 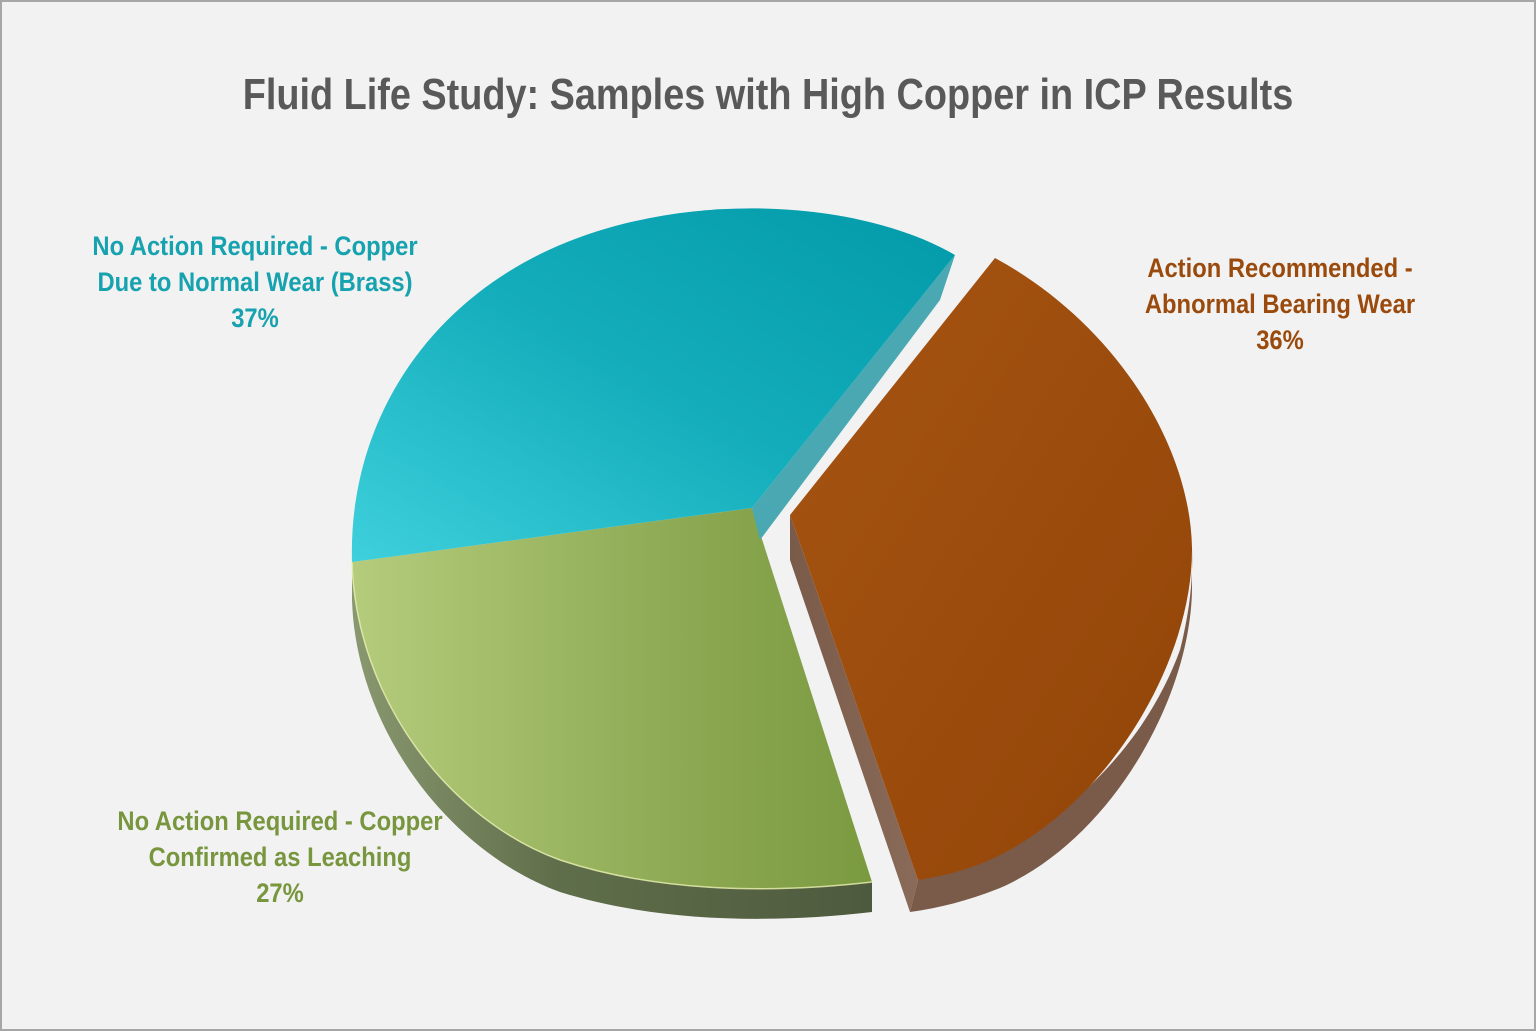 What do you see at coordinates (1280, 268) in the screenshot?
I see `label-brown-line1: Action Recommended -` at bounding box center [1280, 268].